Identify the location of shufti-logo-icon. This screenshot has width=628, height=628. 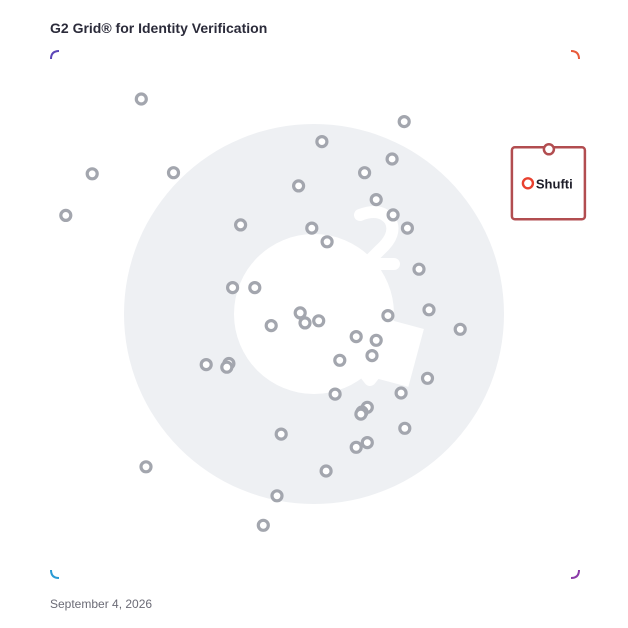
(528, 183).